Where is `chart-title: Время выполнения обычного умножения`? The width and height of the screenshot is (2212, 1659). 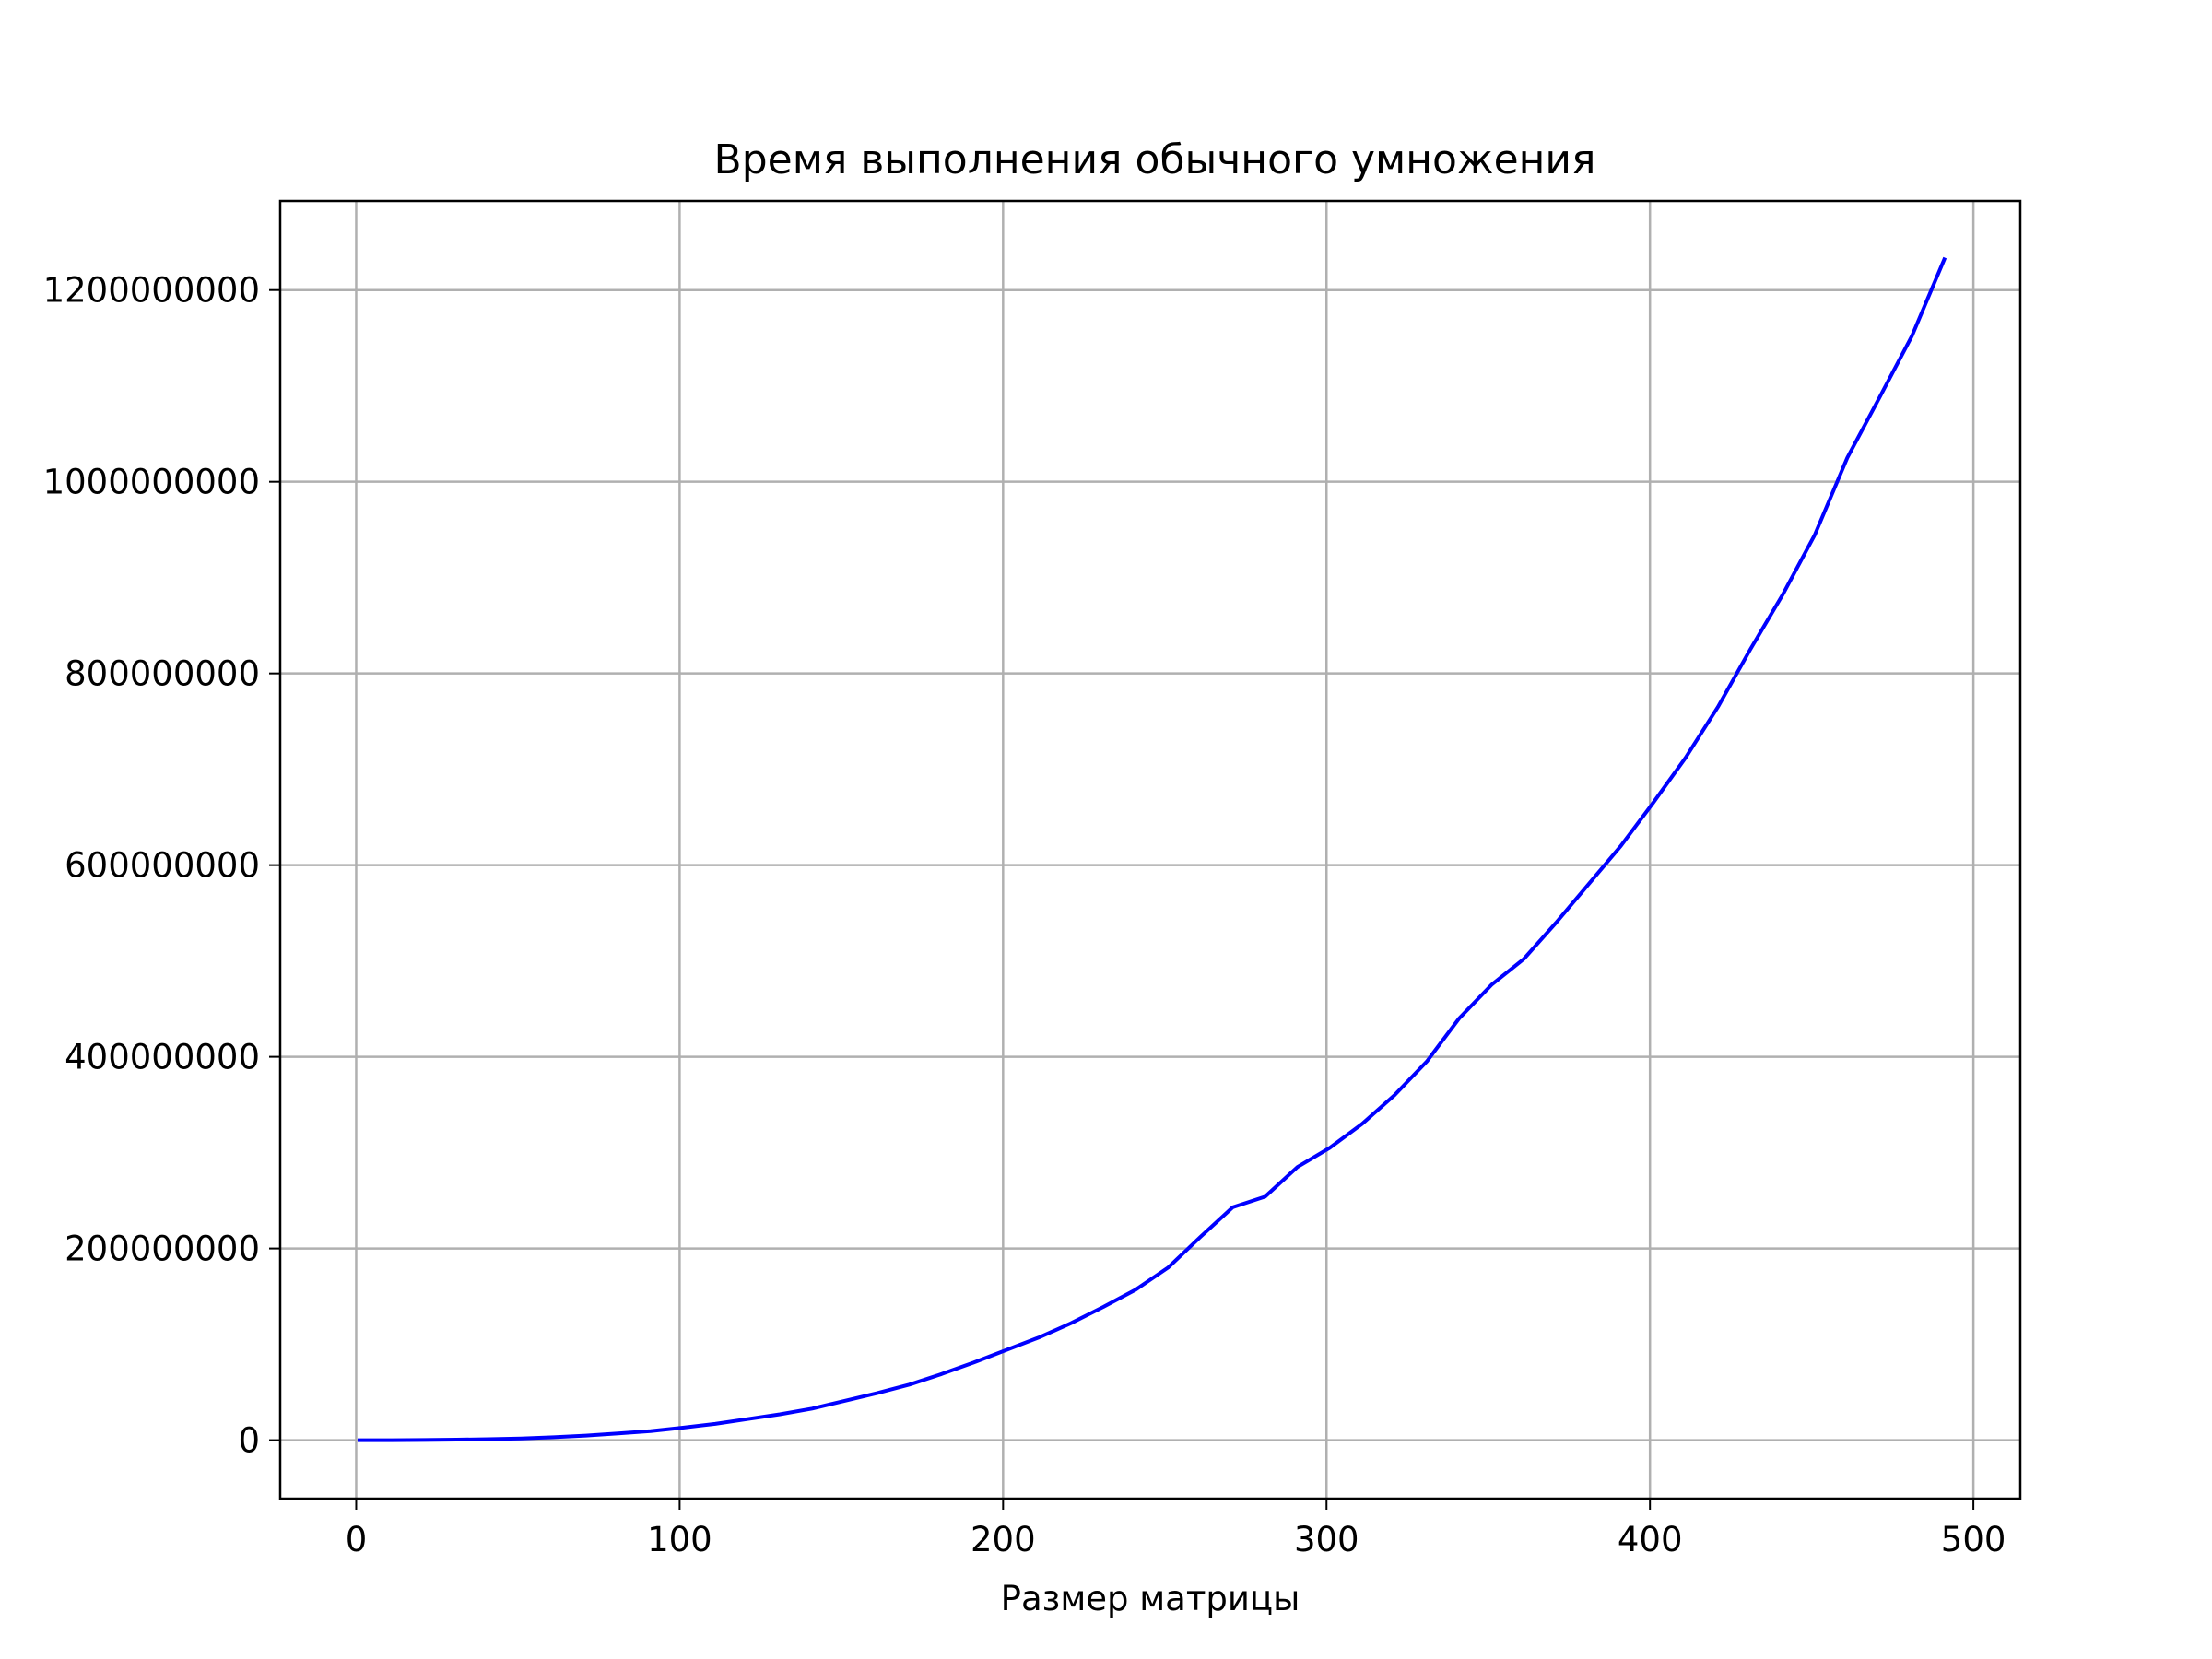
chart-title: Время выполнения обычного умножения is located at coordinates (1155, 159).